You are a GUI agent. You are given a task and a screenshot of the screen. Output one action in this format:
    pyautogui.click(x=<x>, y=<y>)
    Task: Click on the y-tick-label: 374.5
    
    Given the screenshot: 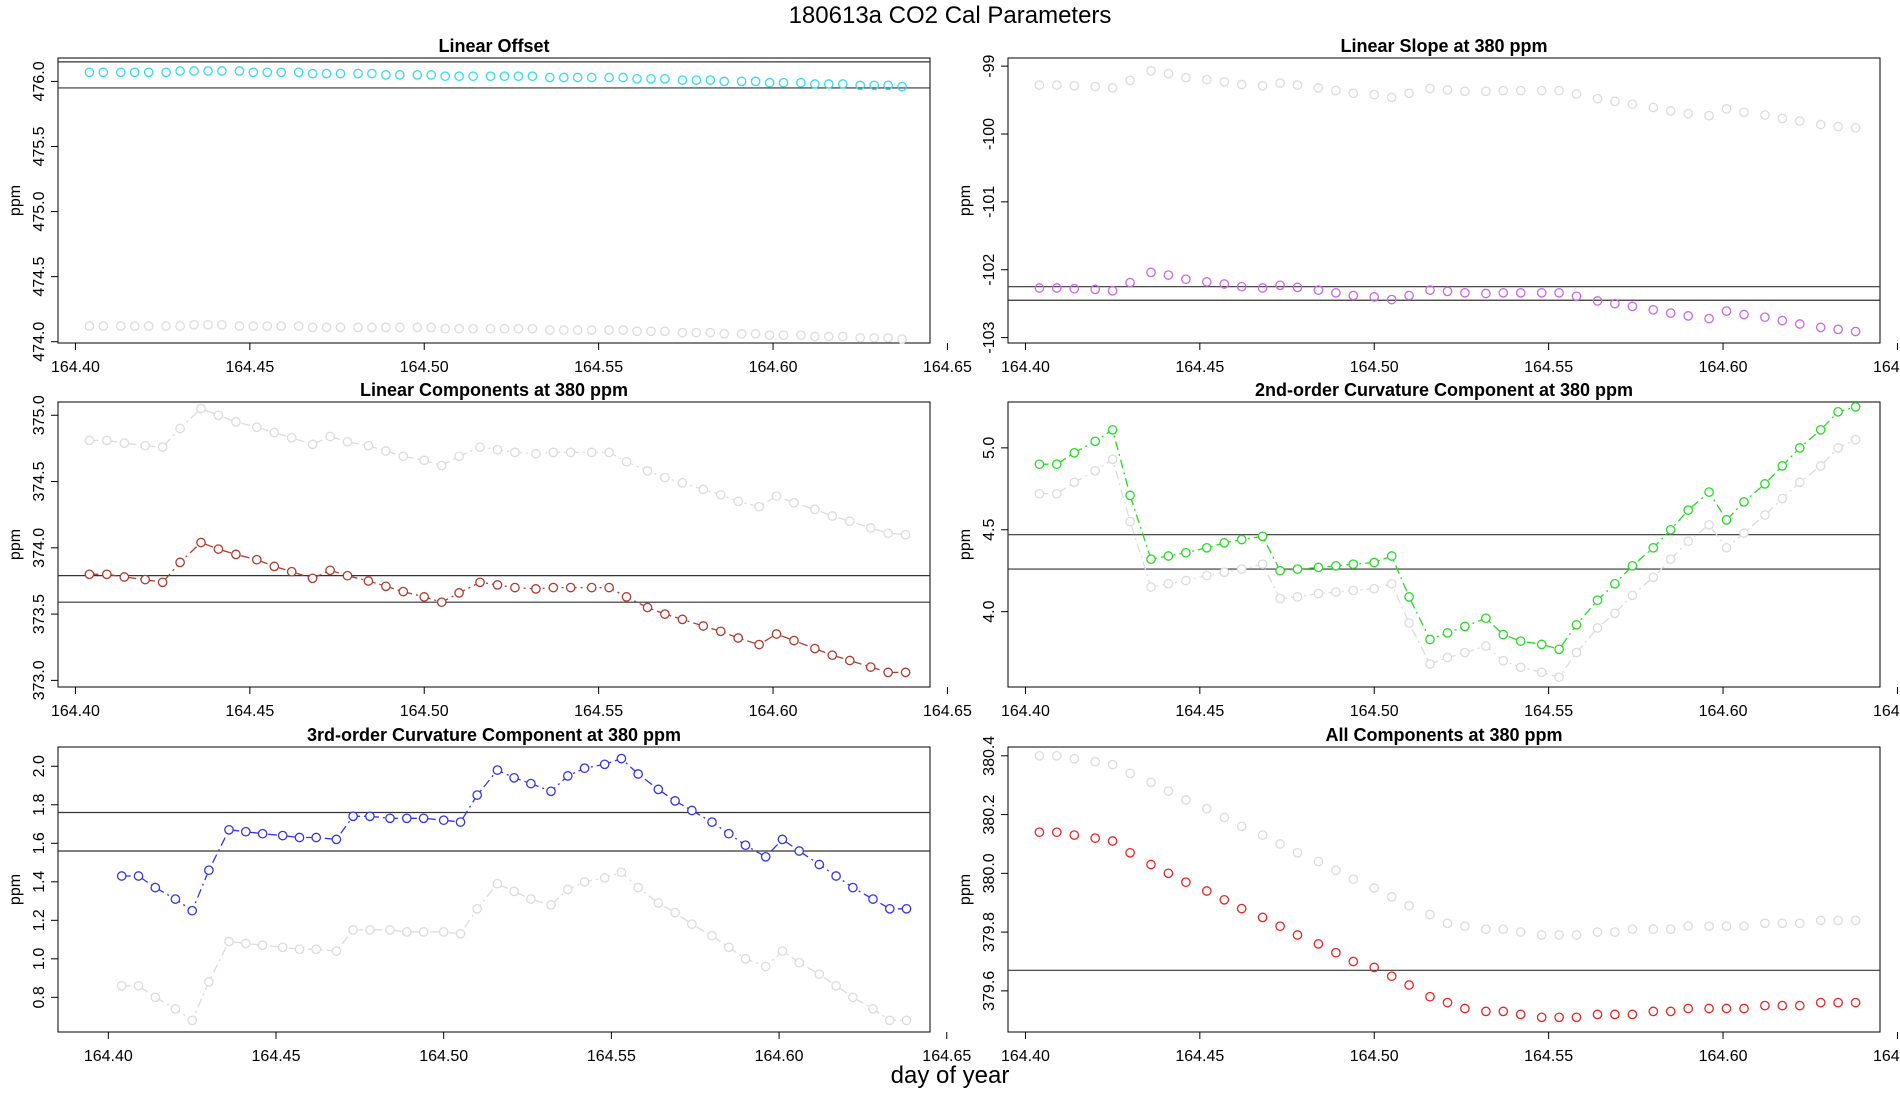 What is the action you would take?
    pyautogui.click(x=39, y=481)
    